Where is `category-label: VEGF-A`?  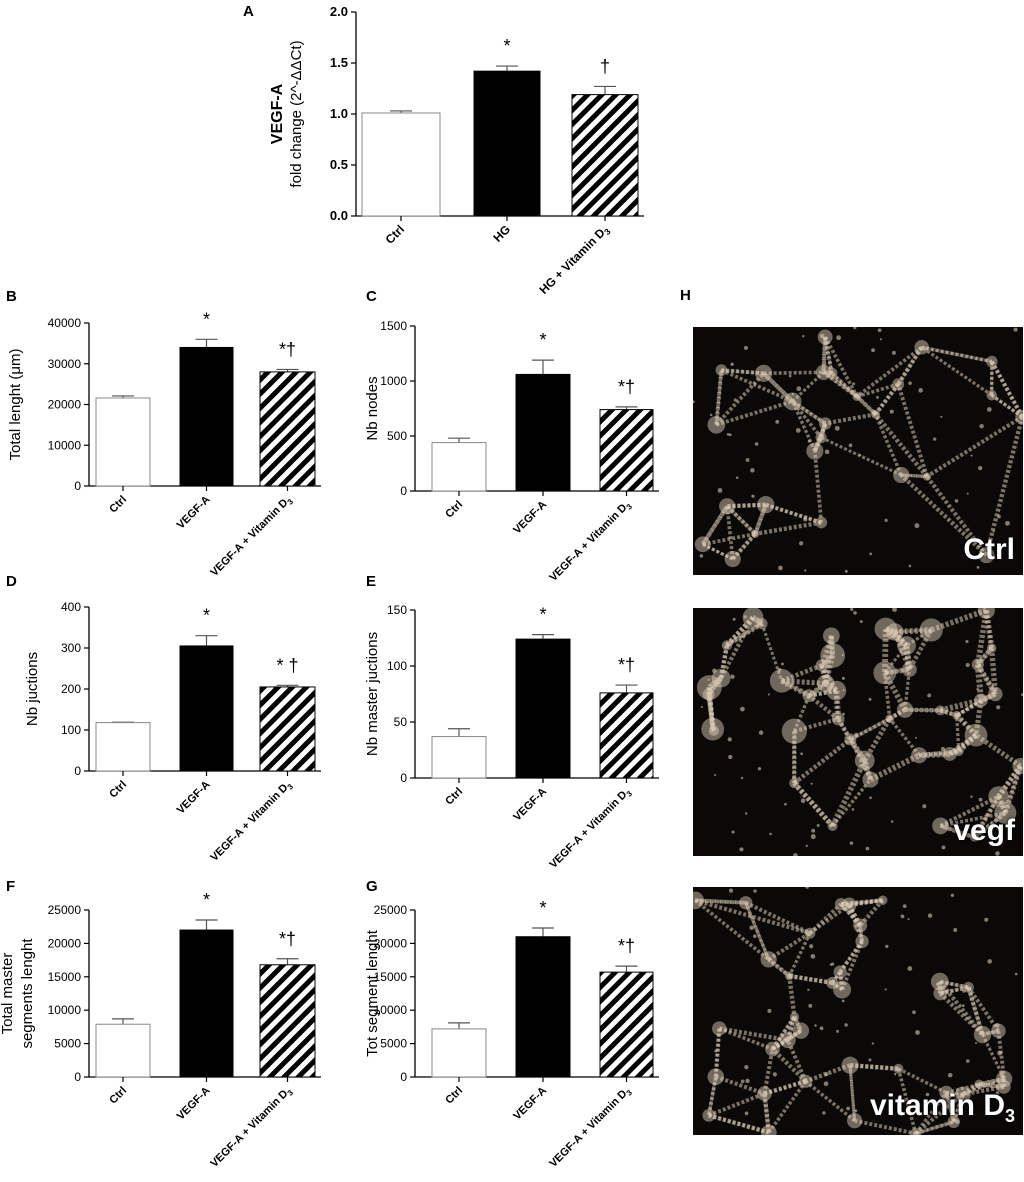 category-label: VEGF-A is located at coordinates (194, 1104).